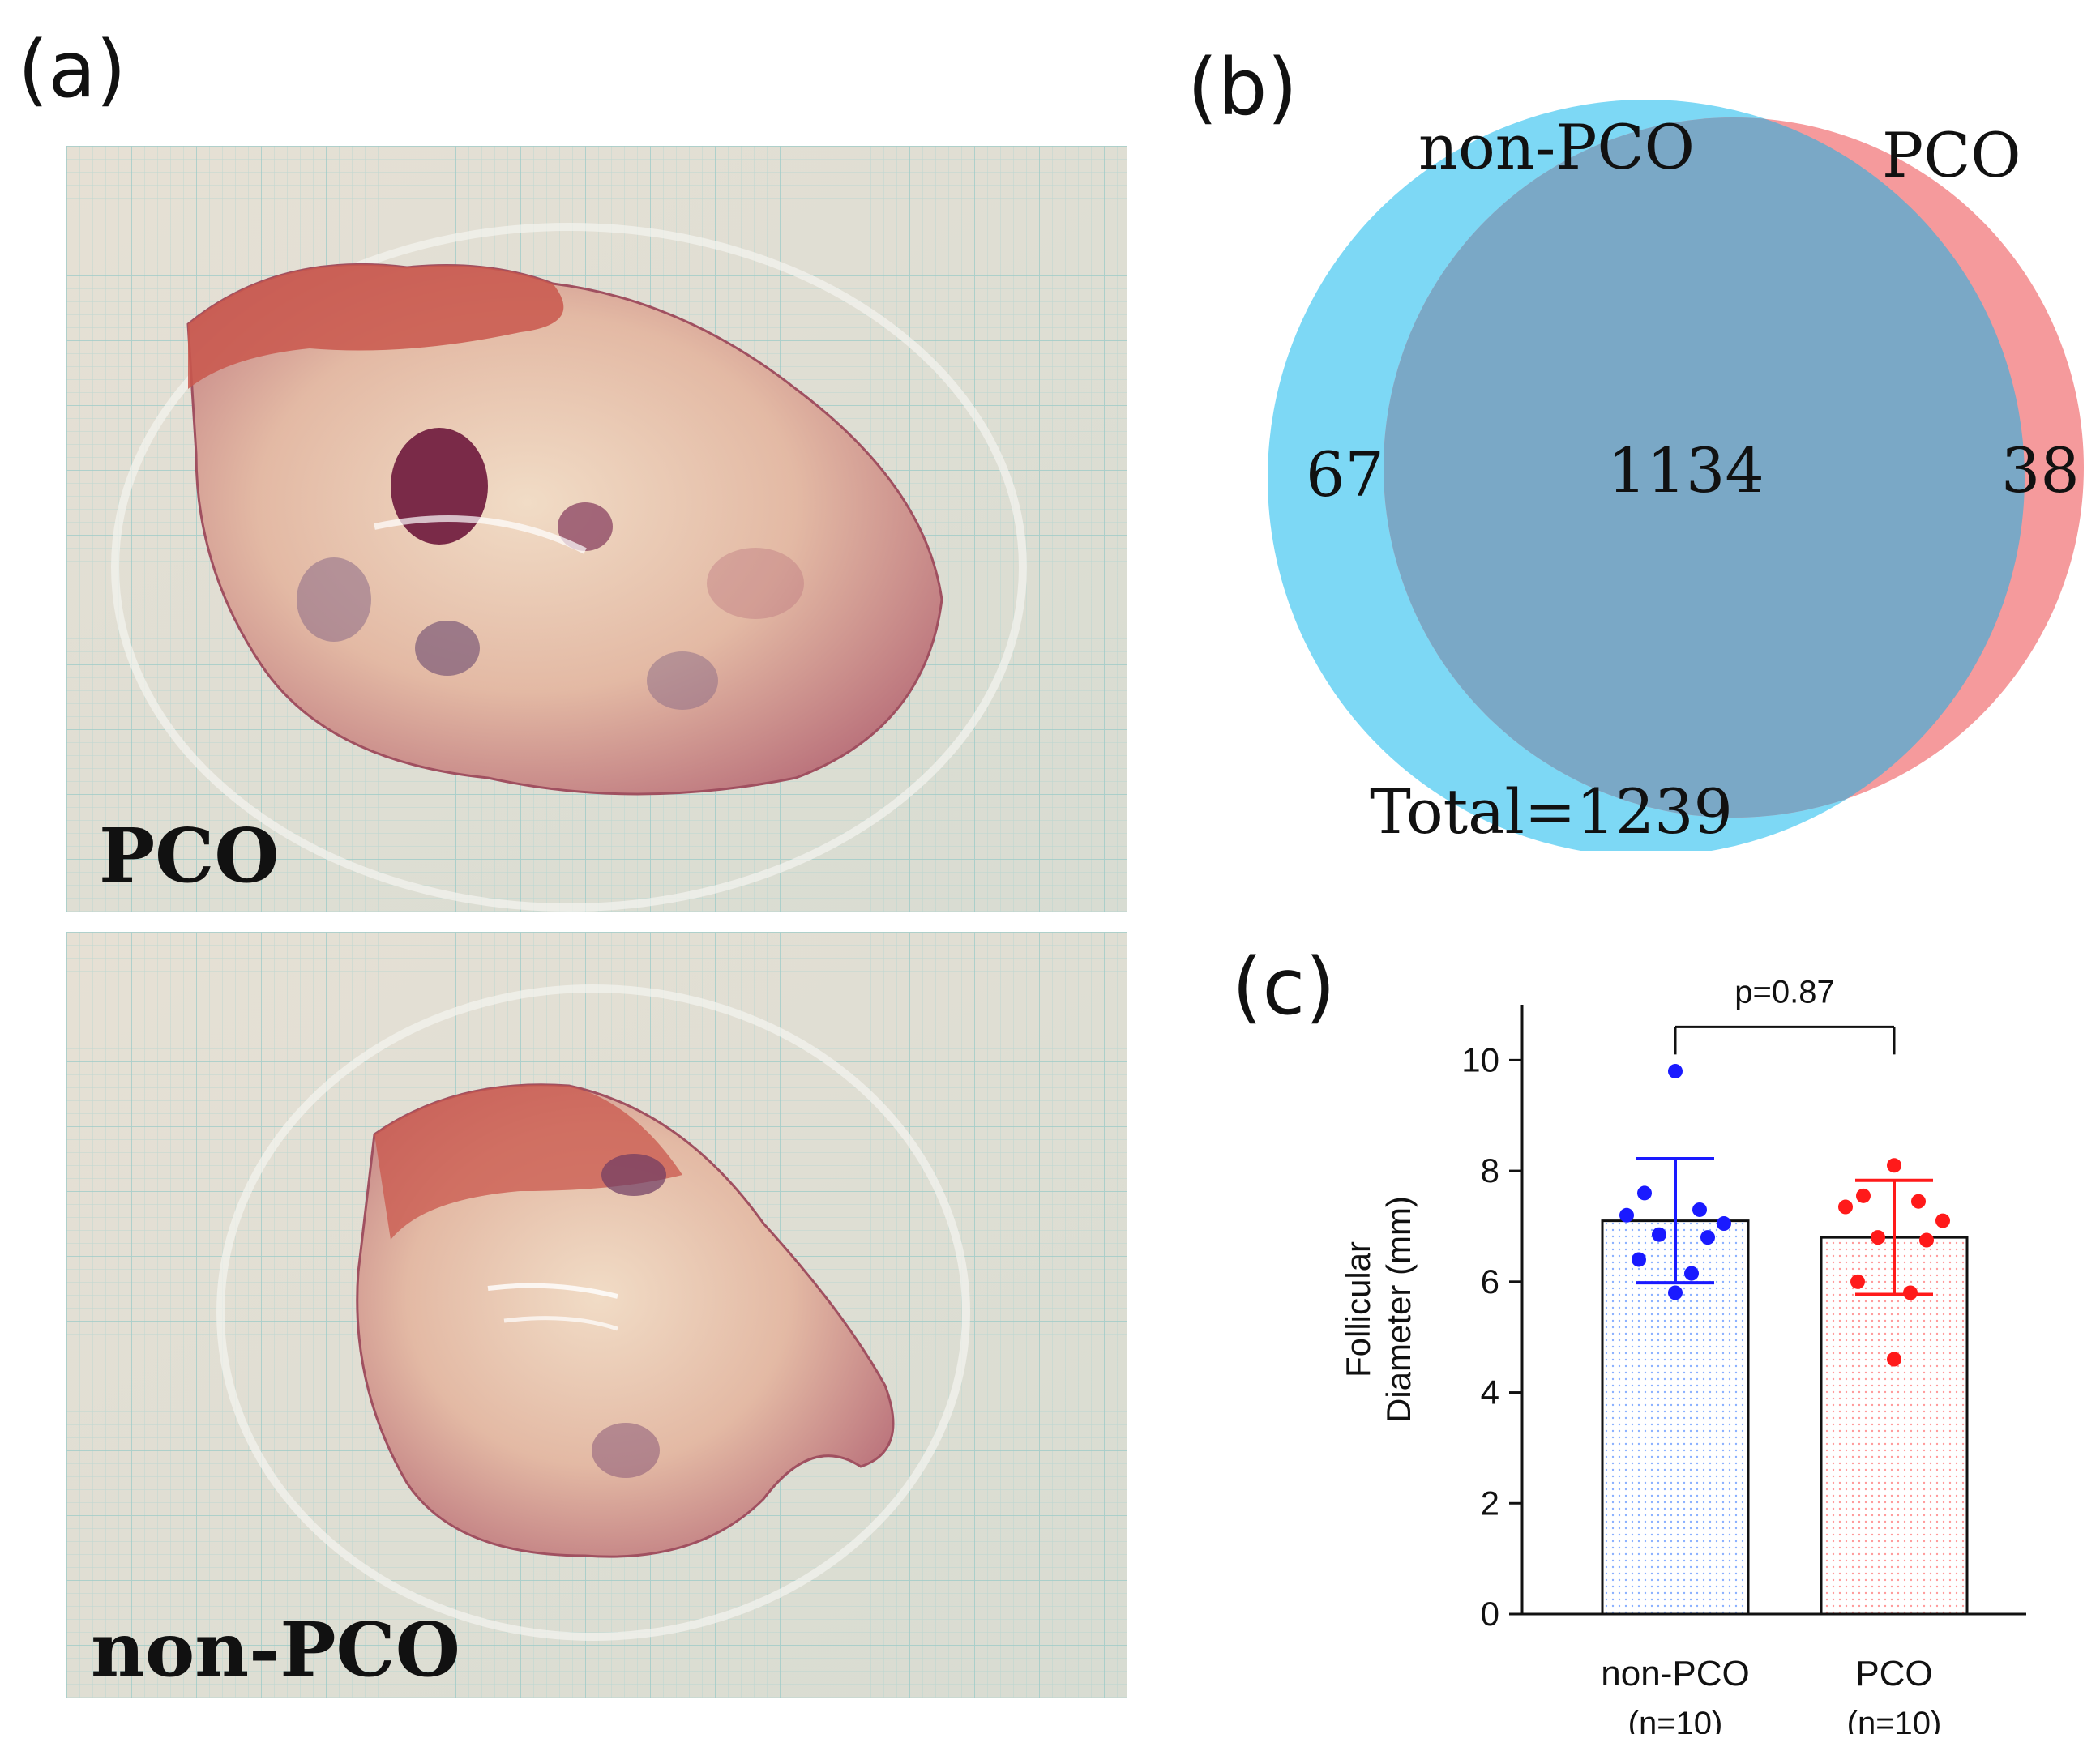  I want to click on y-tick-label: 8, so click(1490, 1170).